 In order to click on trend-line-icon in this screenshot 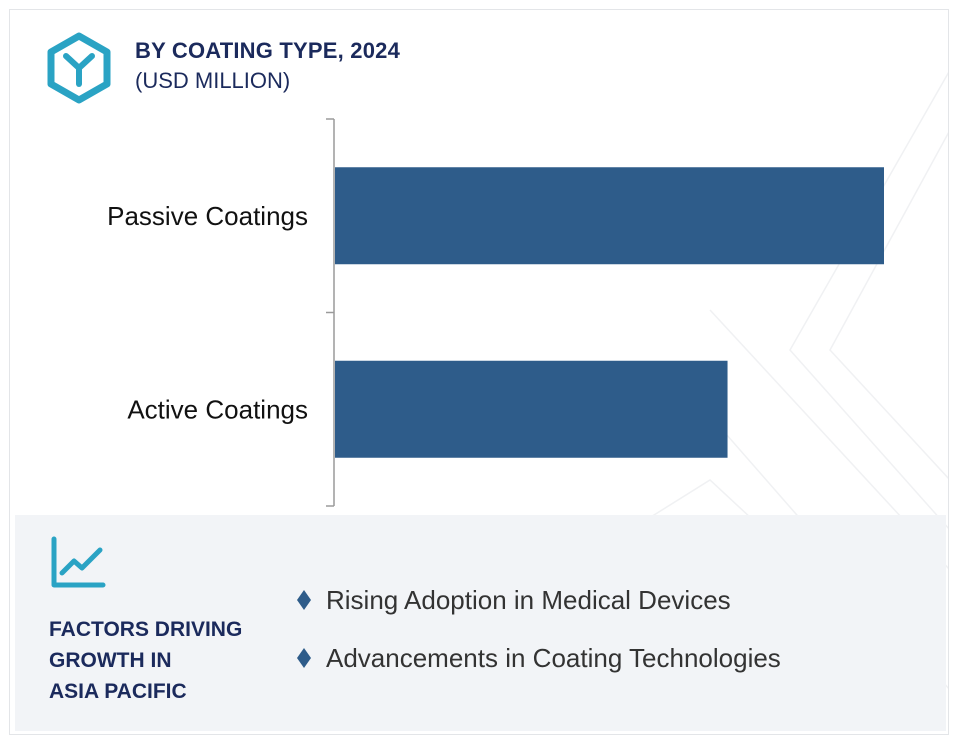, I will do `click(78, 562)`.